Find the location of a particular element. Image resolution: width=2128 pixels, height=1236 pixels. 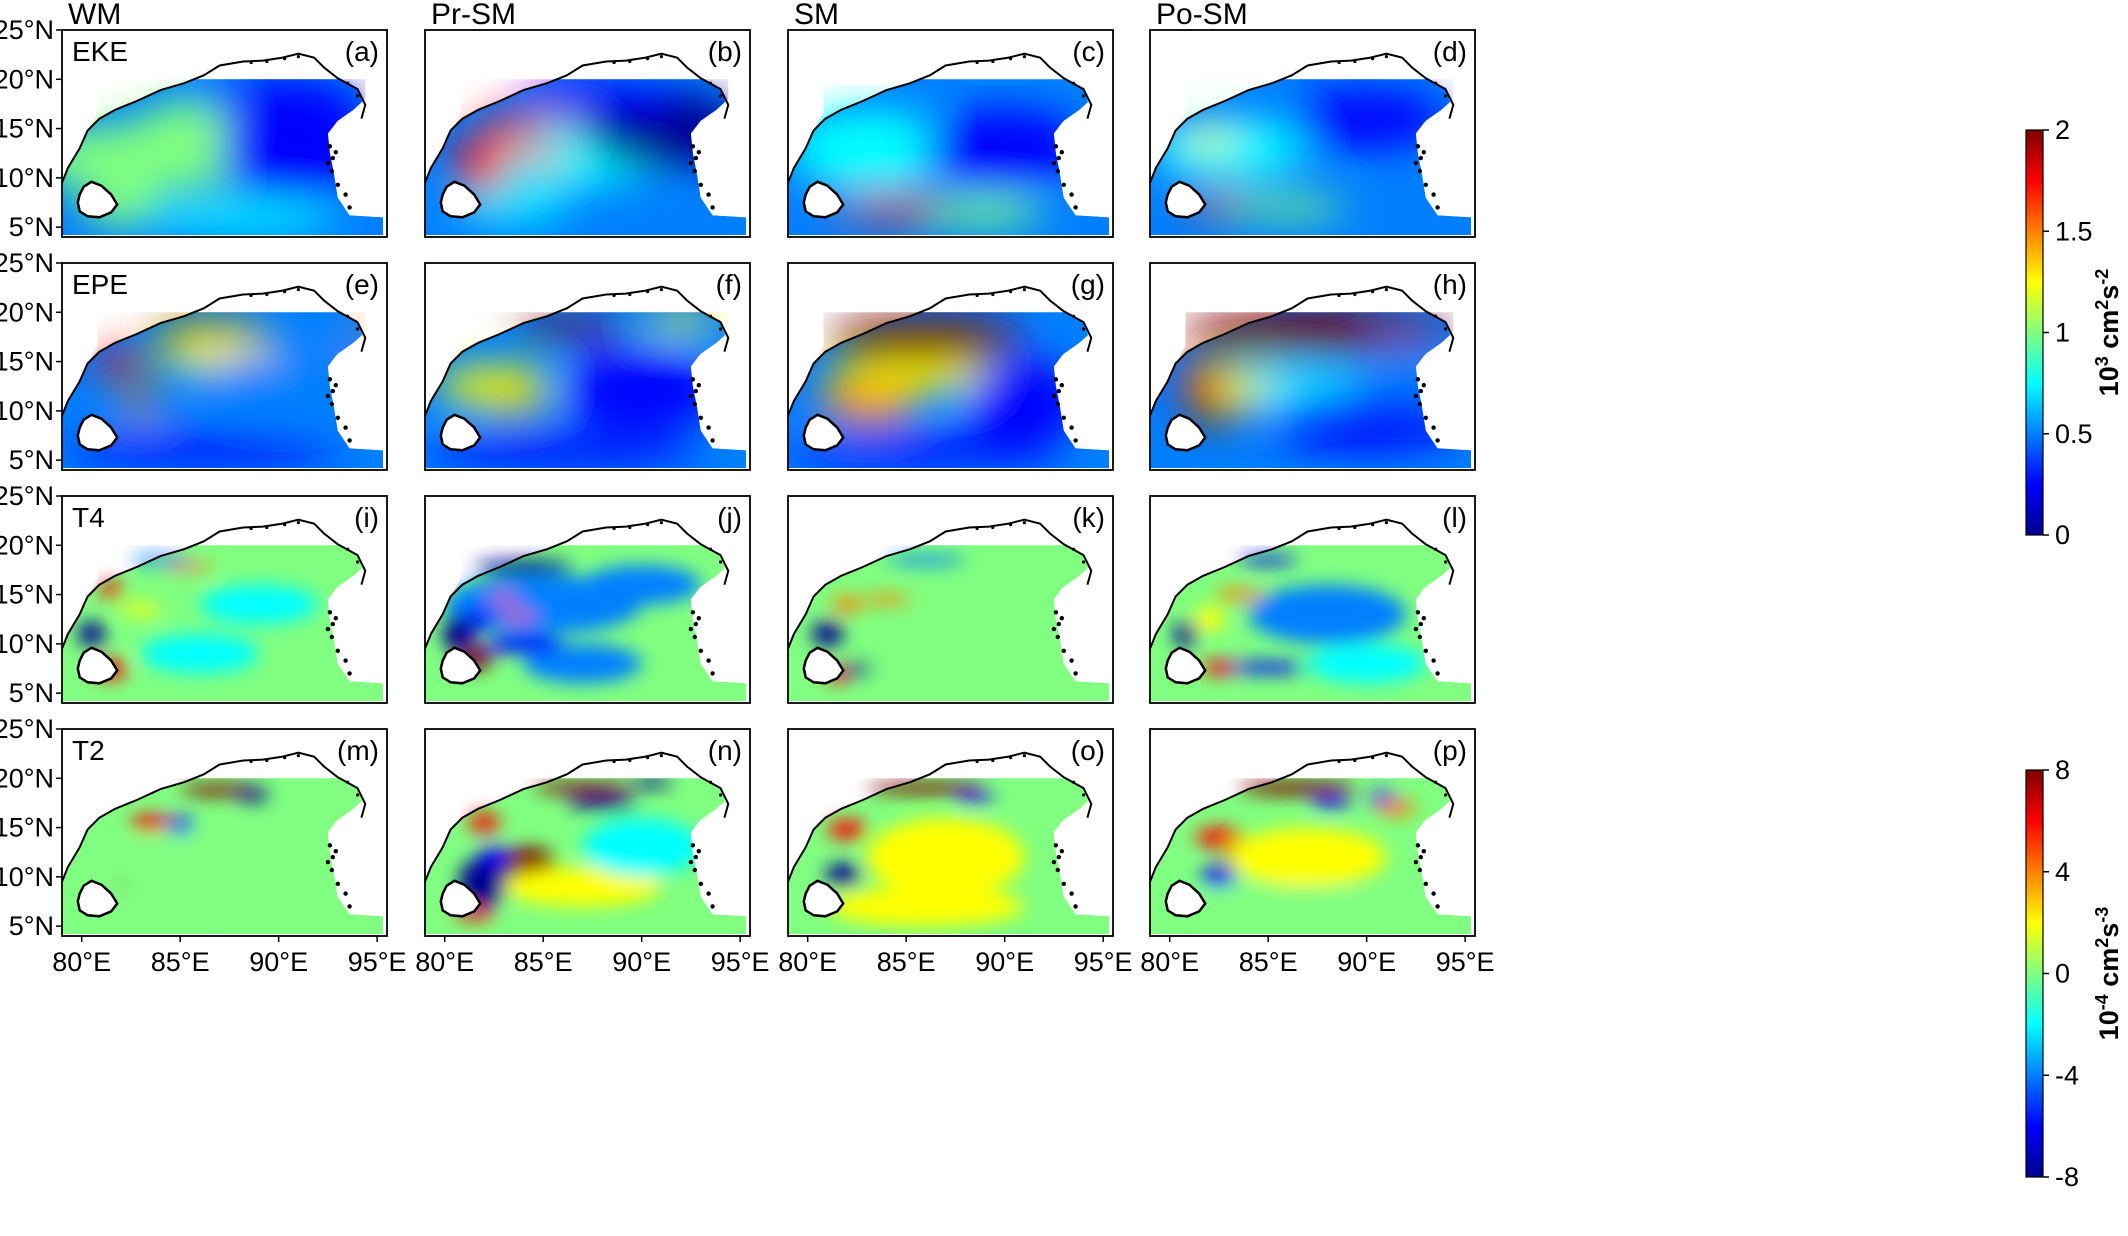

variable-label: T2 is located at coordinates (88, 750).